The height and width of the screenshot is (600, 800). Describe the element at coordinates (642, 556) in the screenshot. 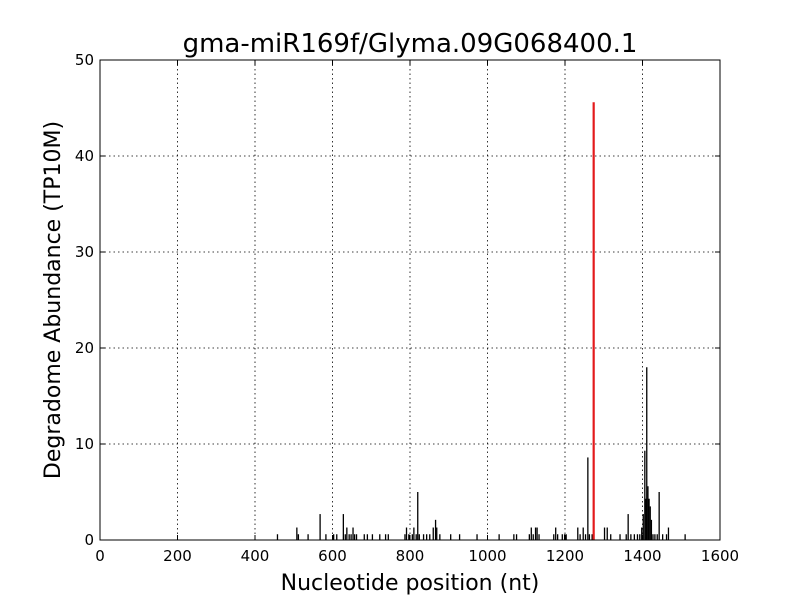

I see `x-tick-label: 1400` at that location.